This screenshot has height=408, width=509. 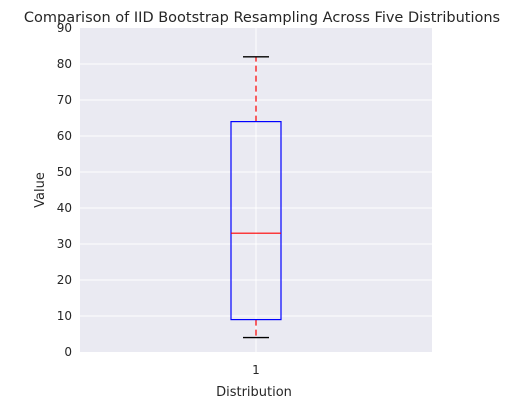 What do you see at coordinates (64, 190) in the screenshot?
I see `y-tick-labels: 0 10 20 30 40 50 60 70 80 90` at bounding box center [64, 190].